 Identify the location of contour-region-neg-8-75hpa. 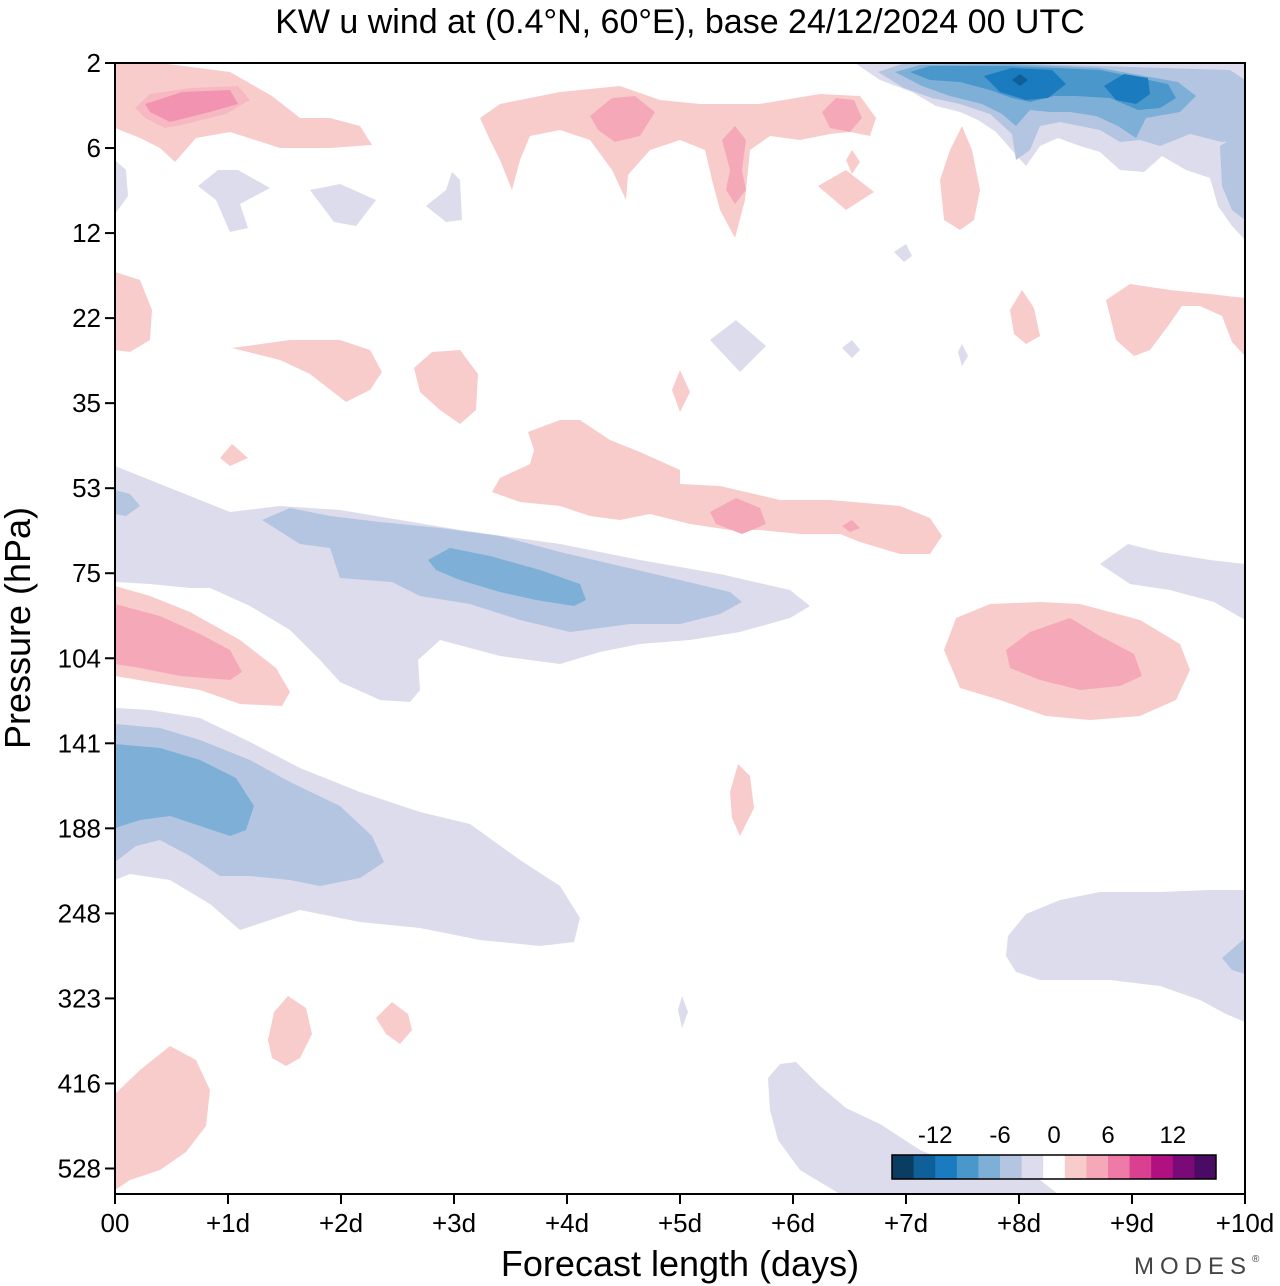
(507, 577).